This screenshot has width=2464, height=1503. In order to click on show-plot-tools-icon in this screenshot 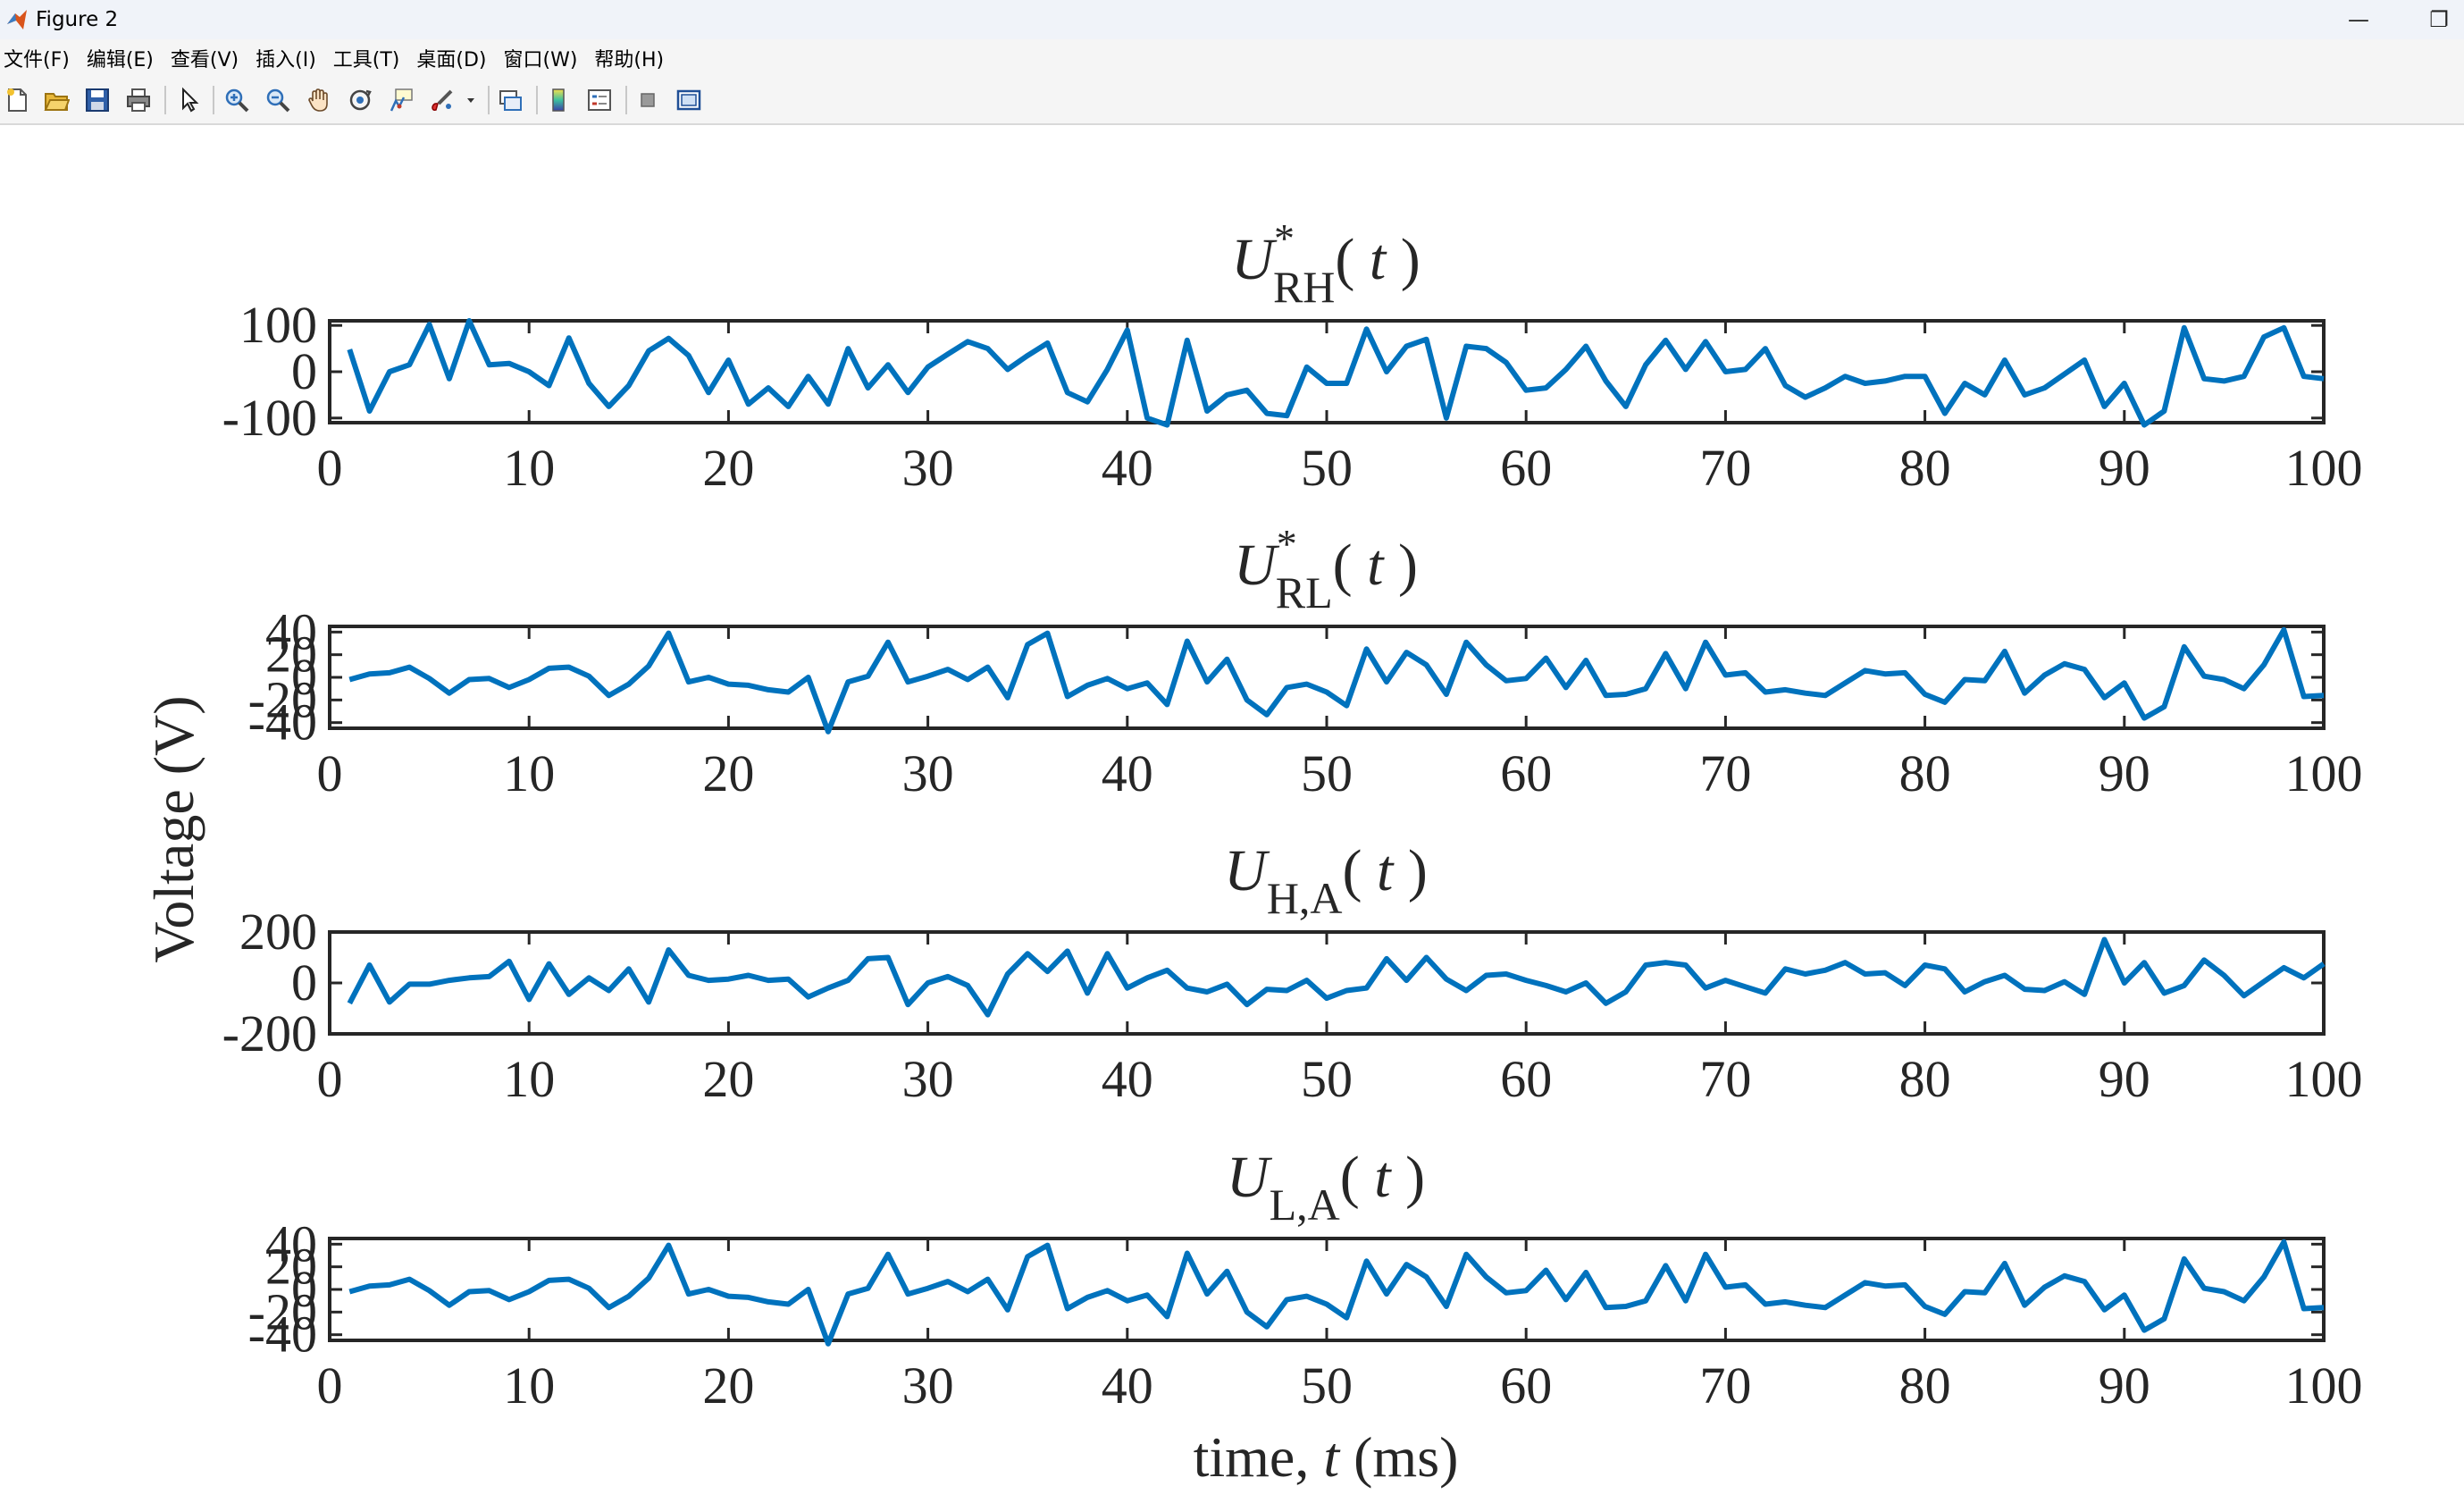, I will do `click(689, 100)`.